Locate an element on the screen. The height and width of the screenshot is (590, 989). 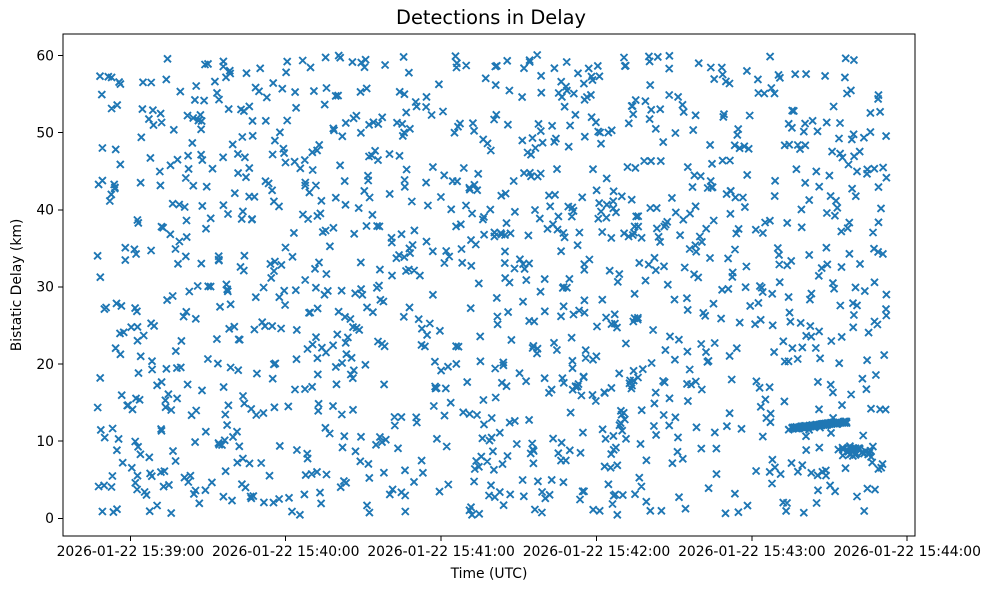
x-axis-label: Time (UTC) is located at coordinates (489, 574).